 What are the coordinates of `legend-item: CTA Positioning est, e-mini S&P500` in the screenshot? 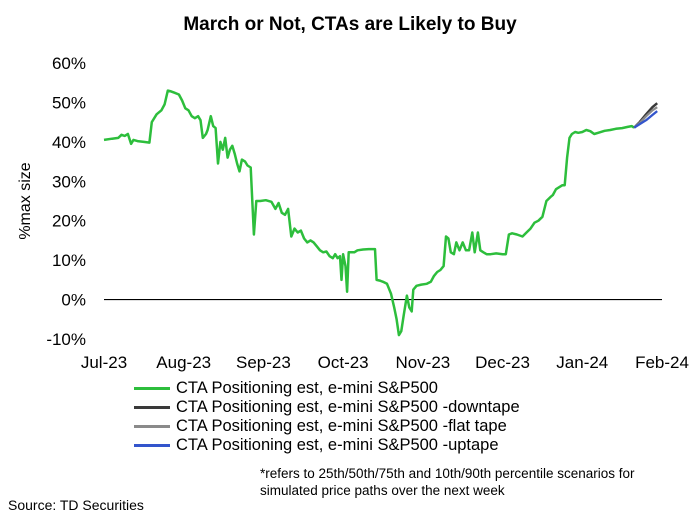 It's located at (327, 388).